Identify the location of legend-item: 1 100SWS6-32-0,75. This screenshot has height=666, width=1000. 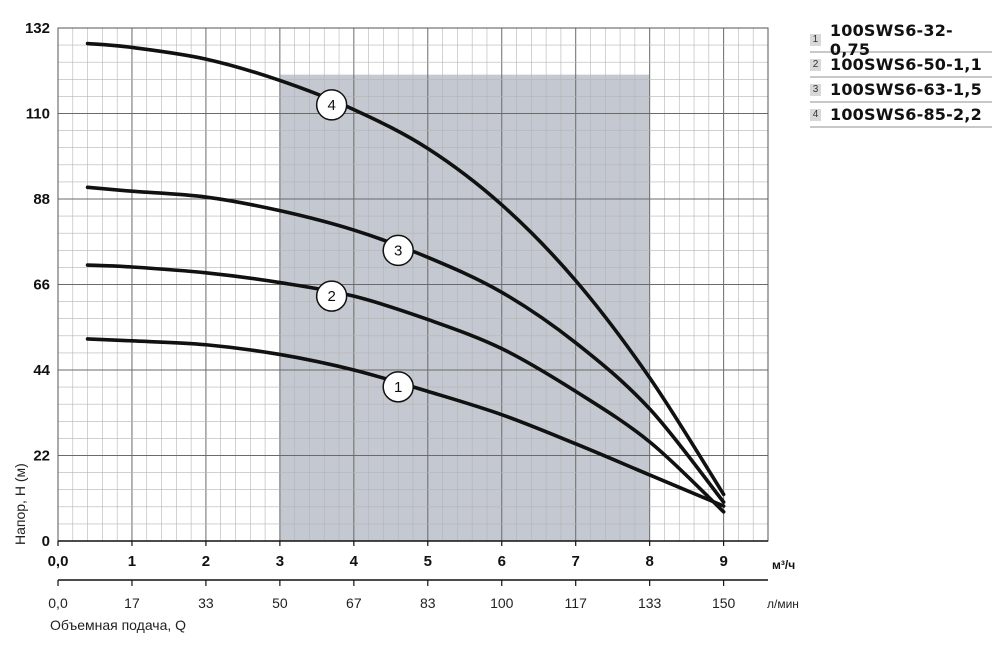
(901, 40).